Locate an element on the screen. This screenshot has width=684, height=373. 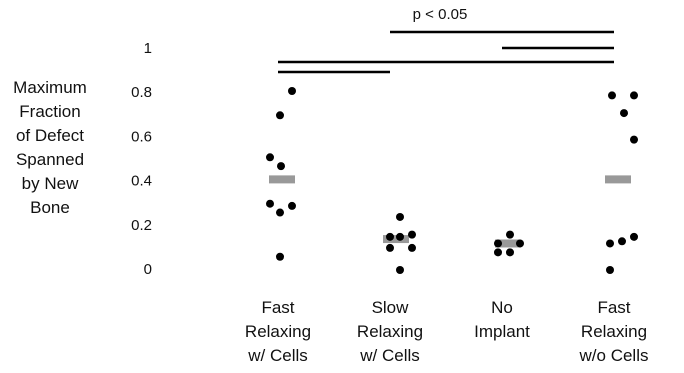
x-tick-label: Fast Relaxing w/o Cells is located at coordinates (614, 331).